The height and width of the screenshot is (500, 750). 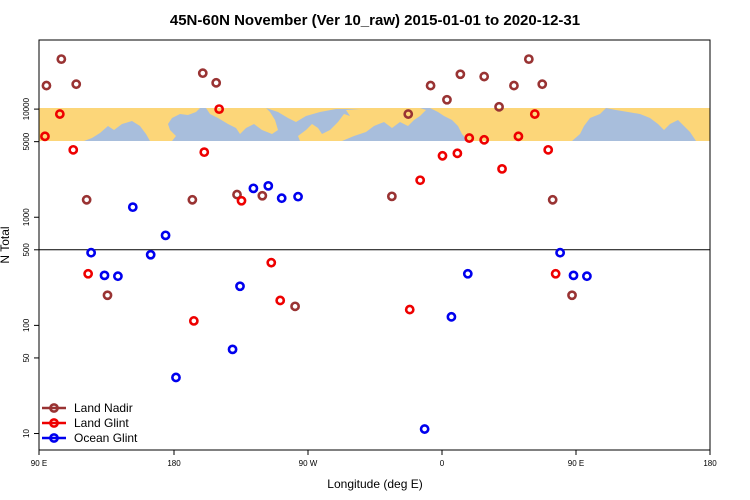 What do you see at coordinates (308, 463) in the screenshot?
I see `x-tick-label: 90 W` at bounding box center [308, 463].